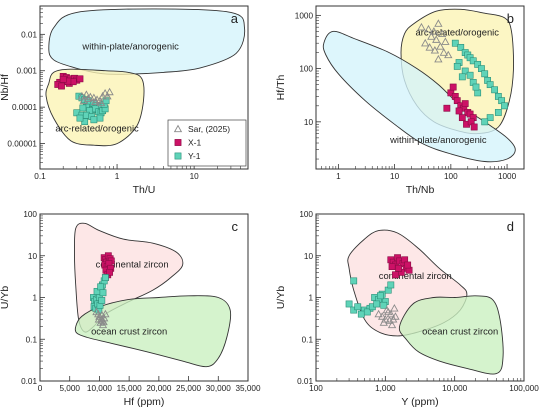 Image resolution: width=550 pixels, height=420 pixels. What do you see at coordinates (524, 388) in the screenshot?
I see `x-tick-label: 100,000` at bounding box center [524, 388].